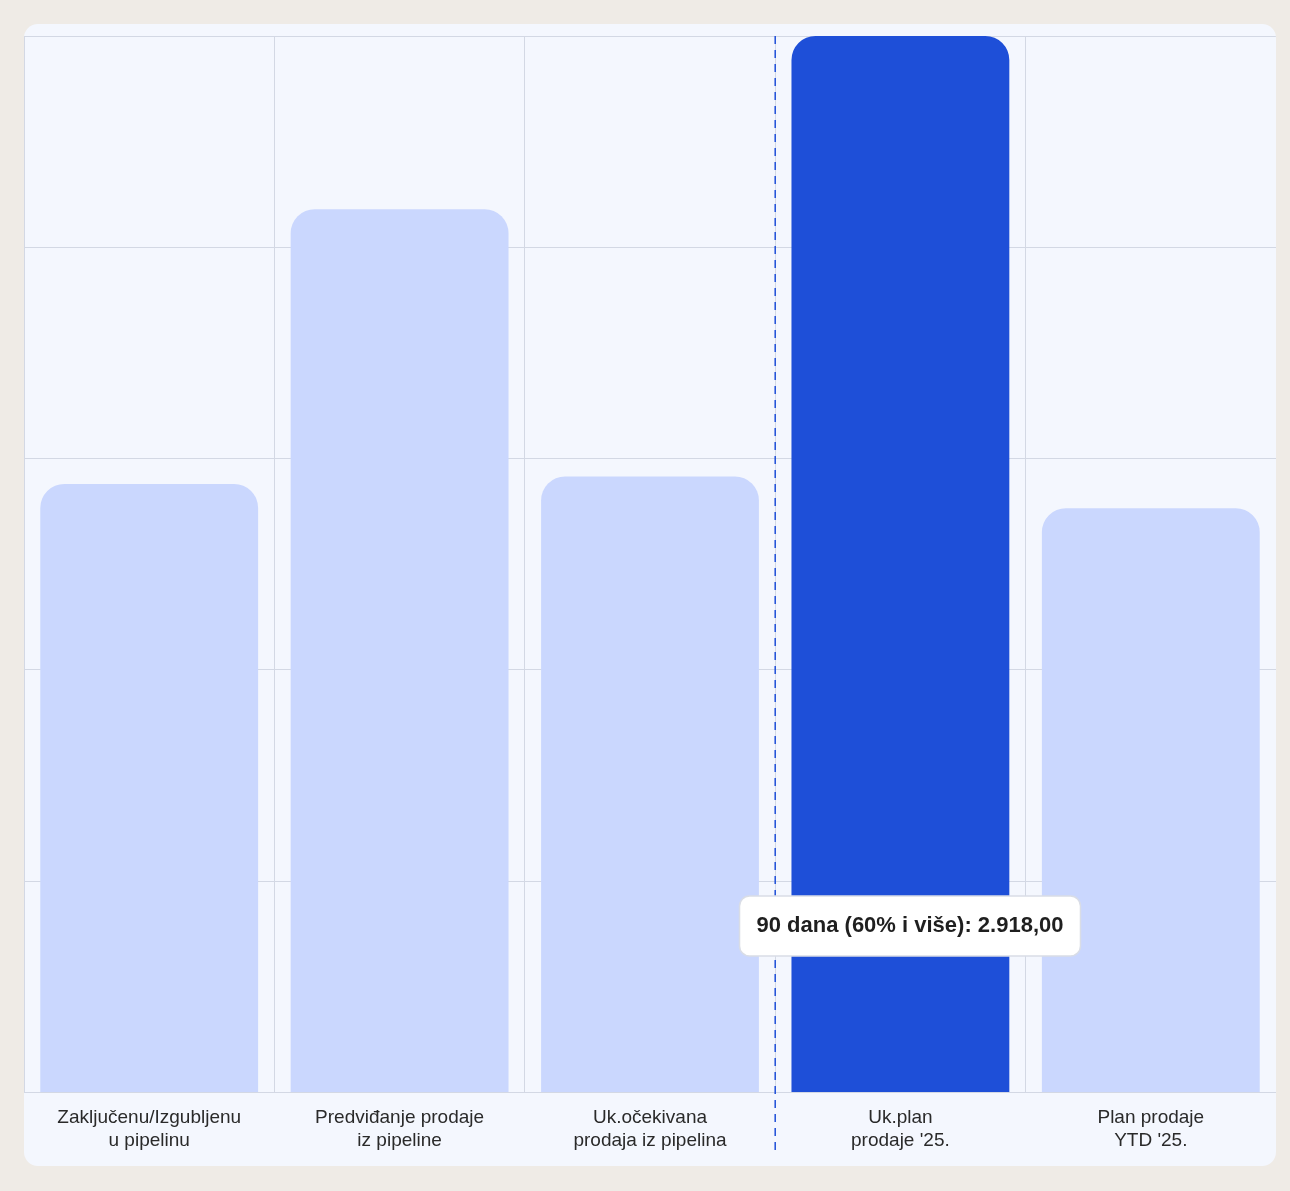 The image size is (1290, 1191). I want to click on x-tick-label: Uk.očekivana prodaja iz pipelina, so click(650, 1128).